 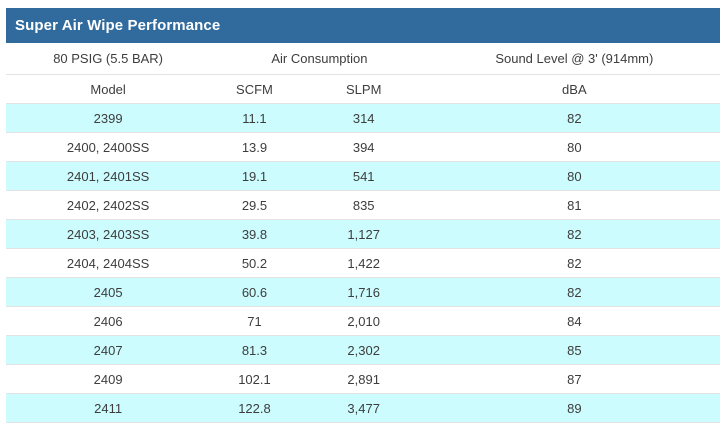 I want to click on cell-slpm: 1,422, so click(x=363, y=263).